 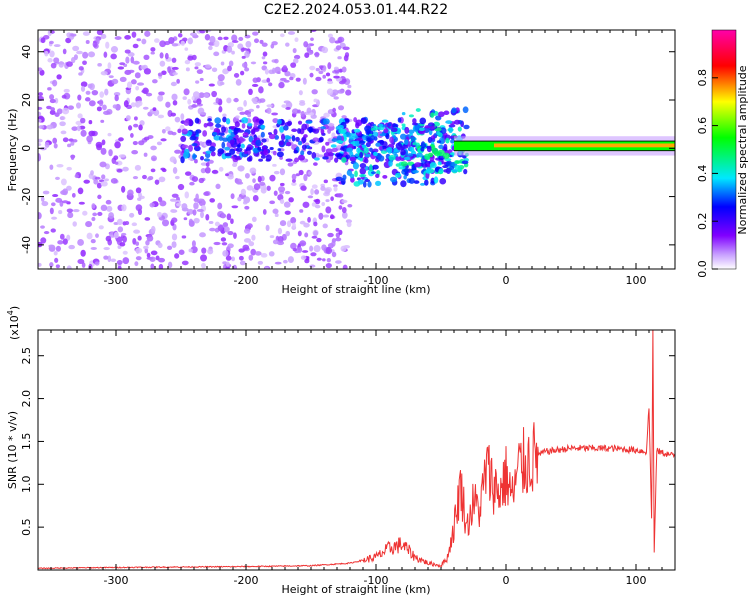 I want to click on x-tick-label: 100, so click(x=636, y=580).